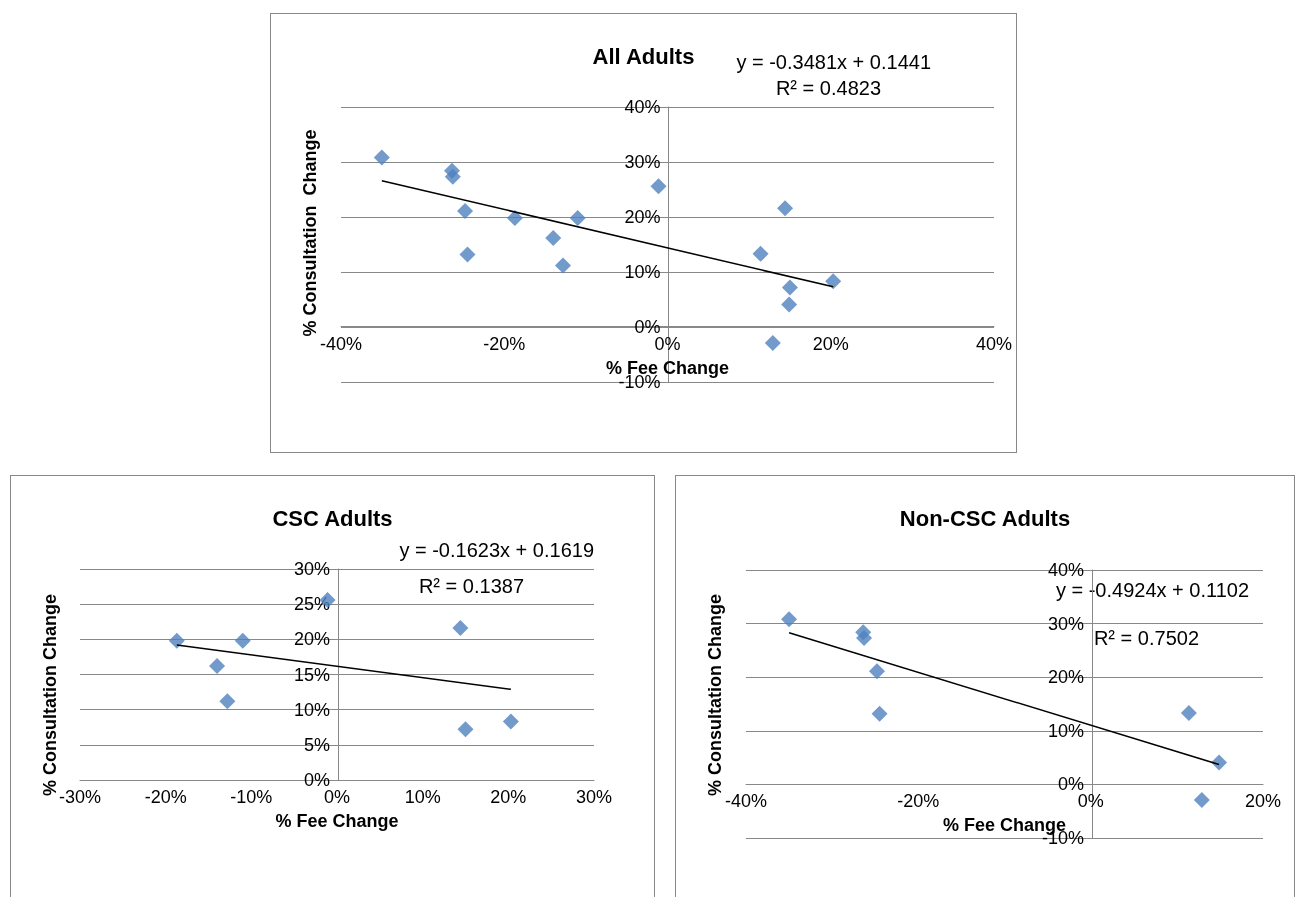 This screenshot has width=1301, height=897. Describe the element at coordinates (985, 518) in the screenshot. I see `chart-title: Non-CSC Adults` at that location.